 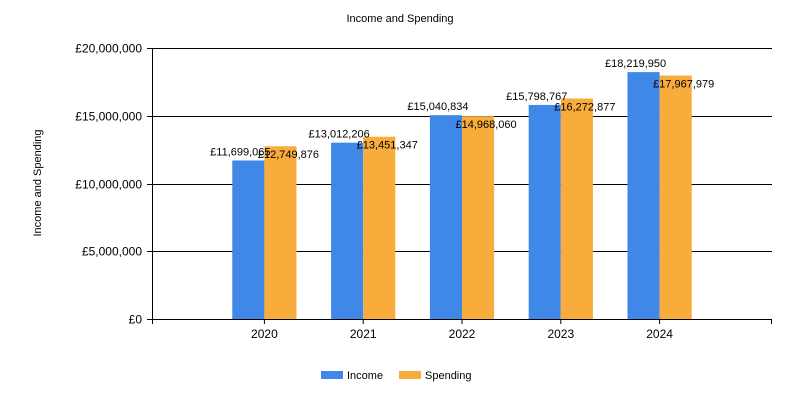 What do you see at coordinates (108, 117) in the screenshot?
I see `y-tick-label: £15,000,000` at bounding box center [108, 117].